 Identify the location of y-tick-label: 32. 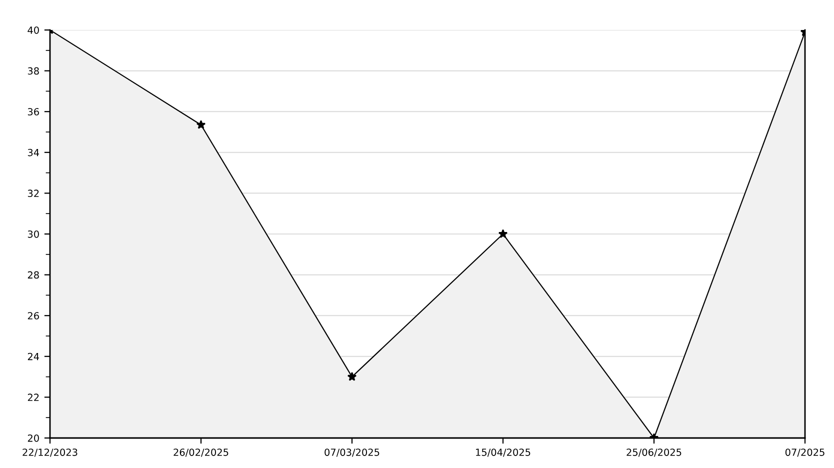
(33, 194).